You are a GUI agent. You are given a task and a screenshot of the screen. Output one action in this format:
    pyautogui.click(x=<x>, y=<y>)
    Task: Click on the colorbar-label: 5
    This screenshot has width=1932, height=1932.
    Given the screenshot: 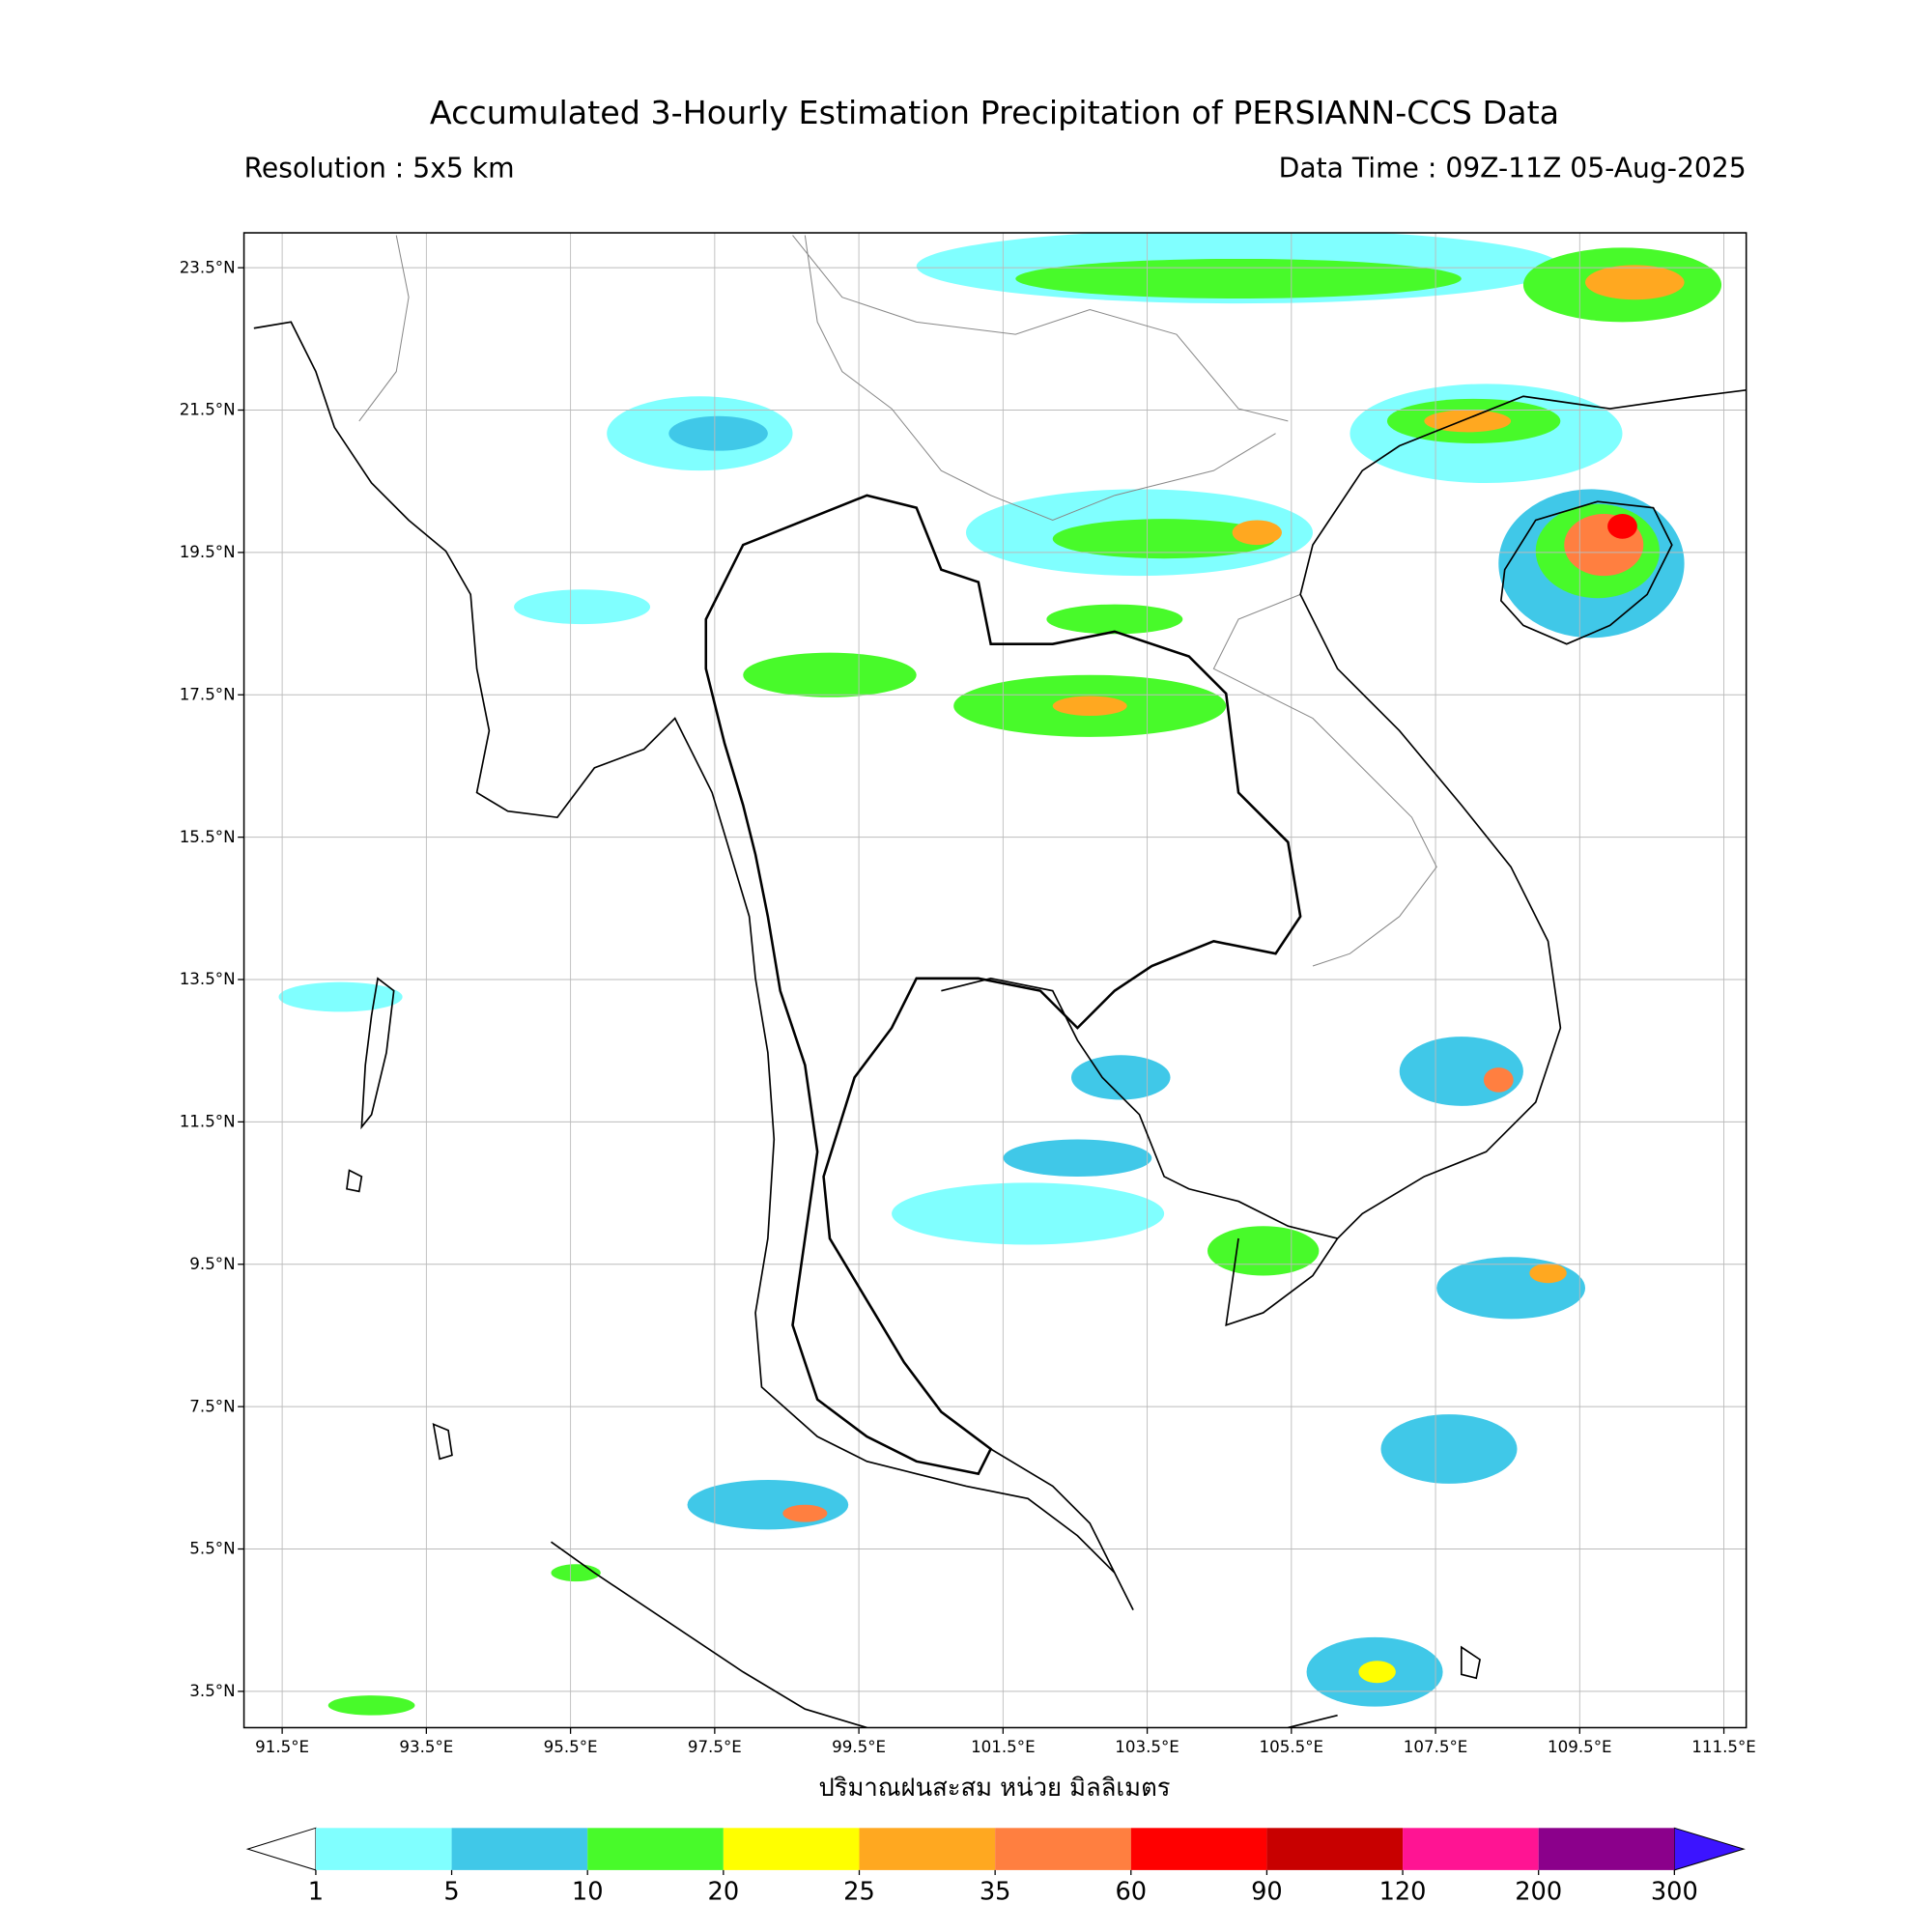 What is the action you would take?
    pyautogui.click(x=451, y=1892)
    